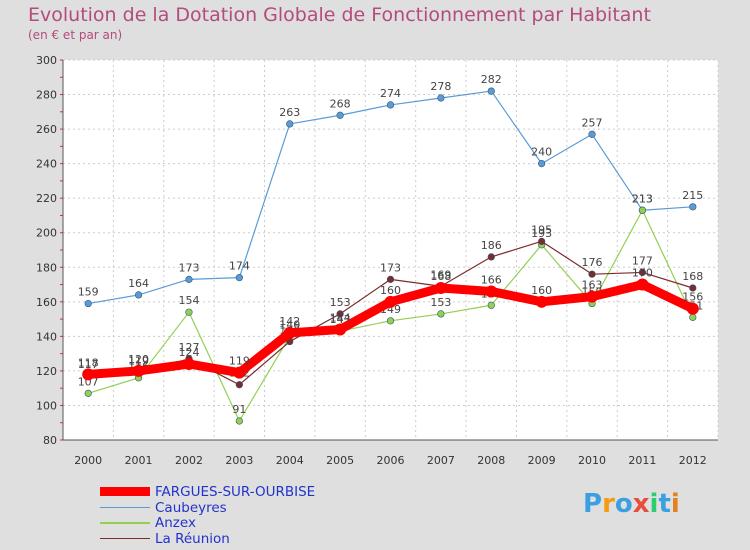 The width and height of the screenshot is (750, 550). Describe the element at coordinates (592, 262) in the screenshot. I see `data-label-la-r-union: 176` at that location.